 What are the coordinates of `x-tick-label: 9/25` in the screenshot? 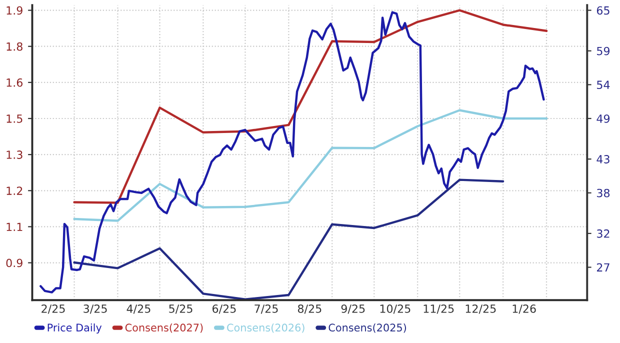 It's located at (353, 309).